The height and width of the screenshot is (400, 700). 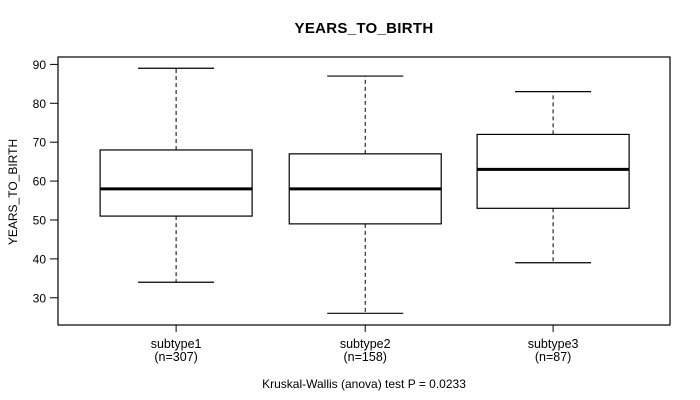 What do you see at coordinates (40, 182) in the screenshot?
I see `y-axis-tick-label: 60` at bounding box center [40, 182].